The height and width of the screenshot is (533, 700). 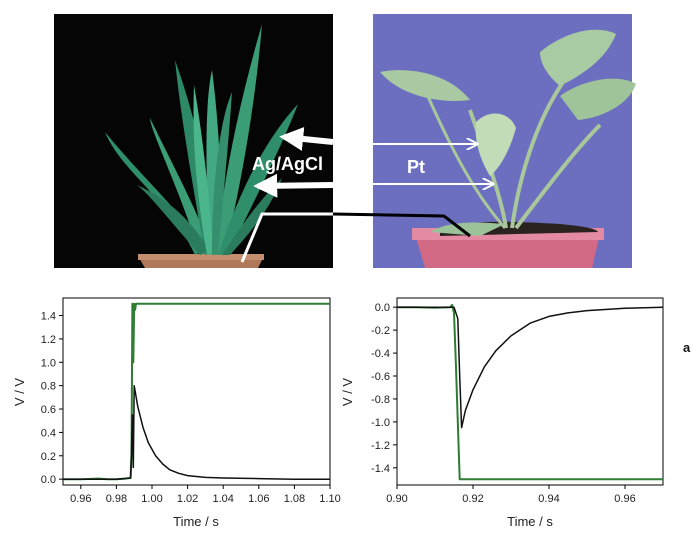 What do you see at coordinates (401, 225) in the screenshot?
I see `wire-to-plant-soil` at bounding box center [401, 225].